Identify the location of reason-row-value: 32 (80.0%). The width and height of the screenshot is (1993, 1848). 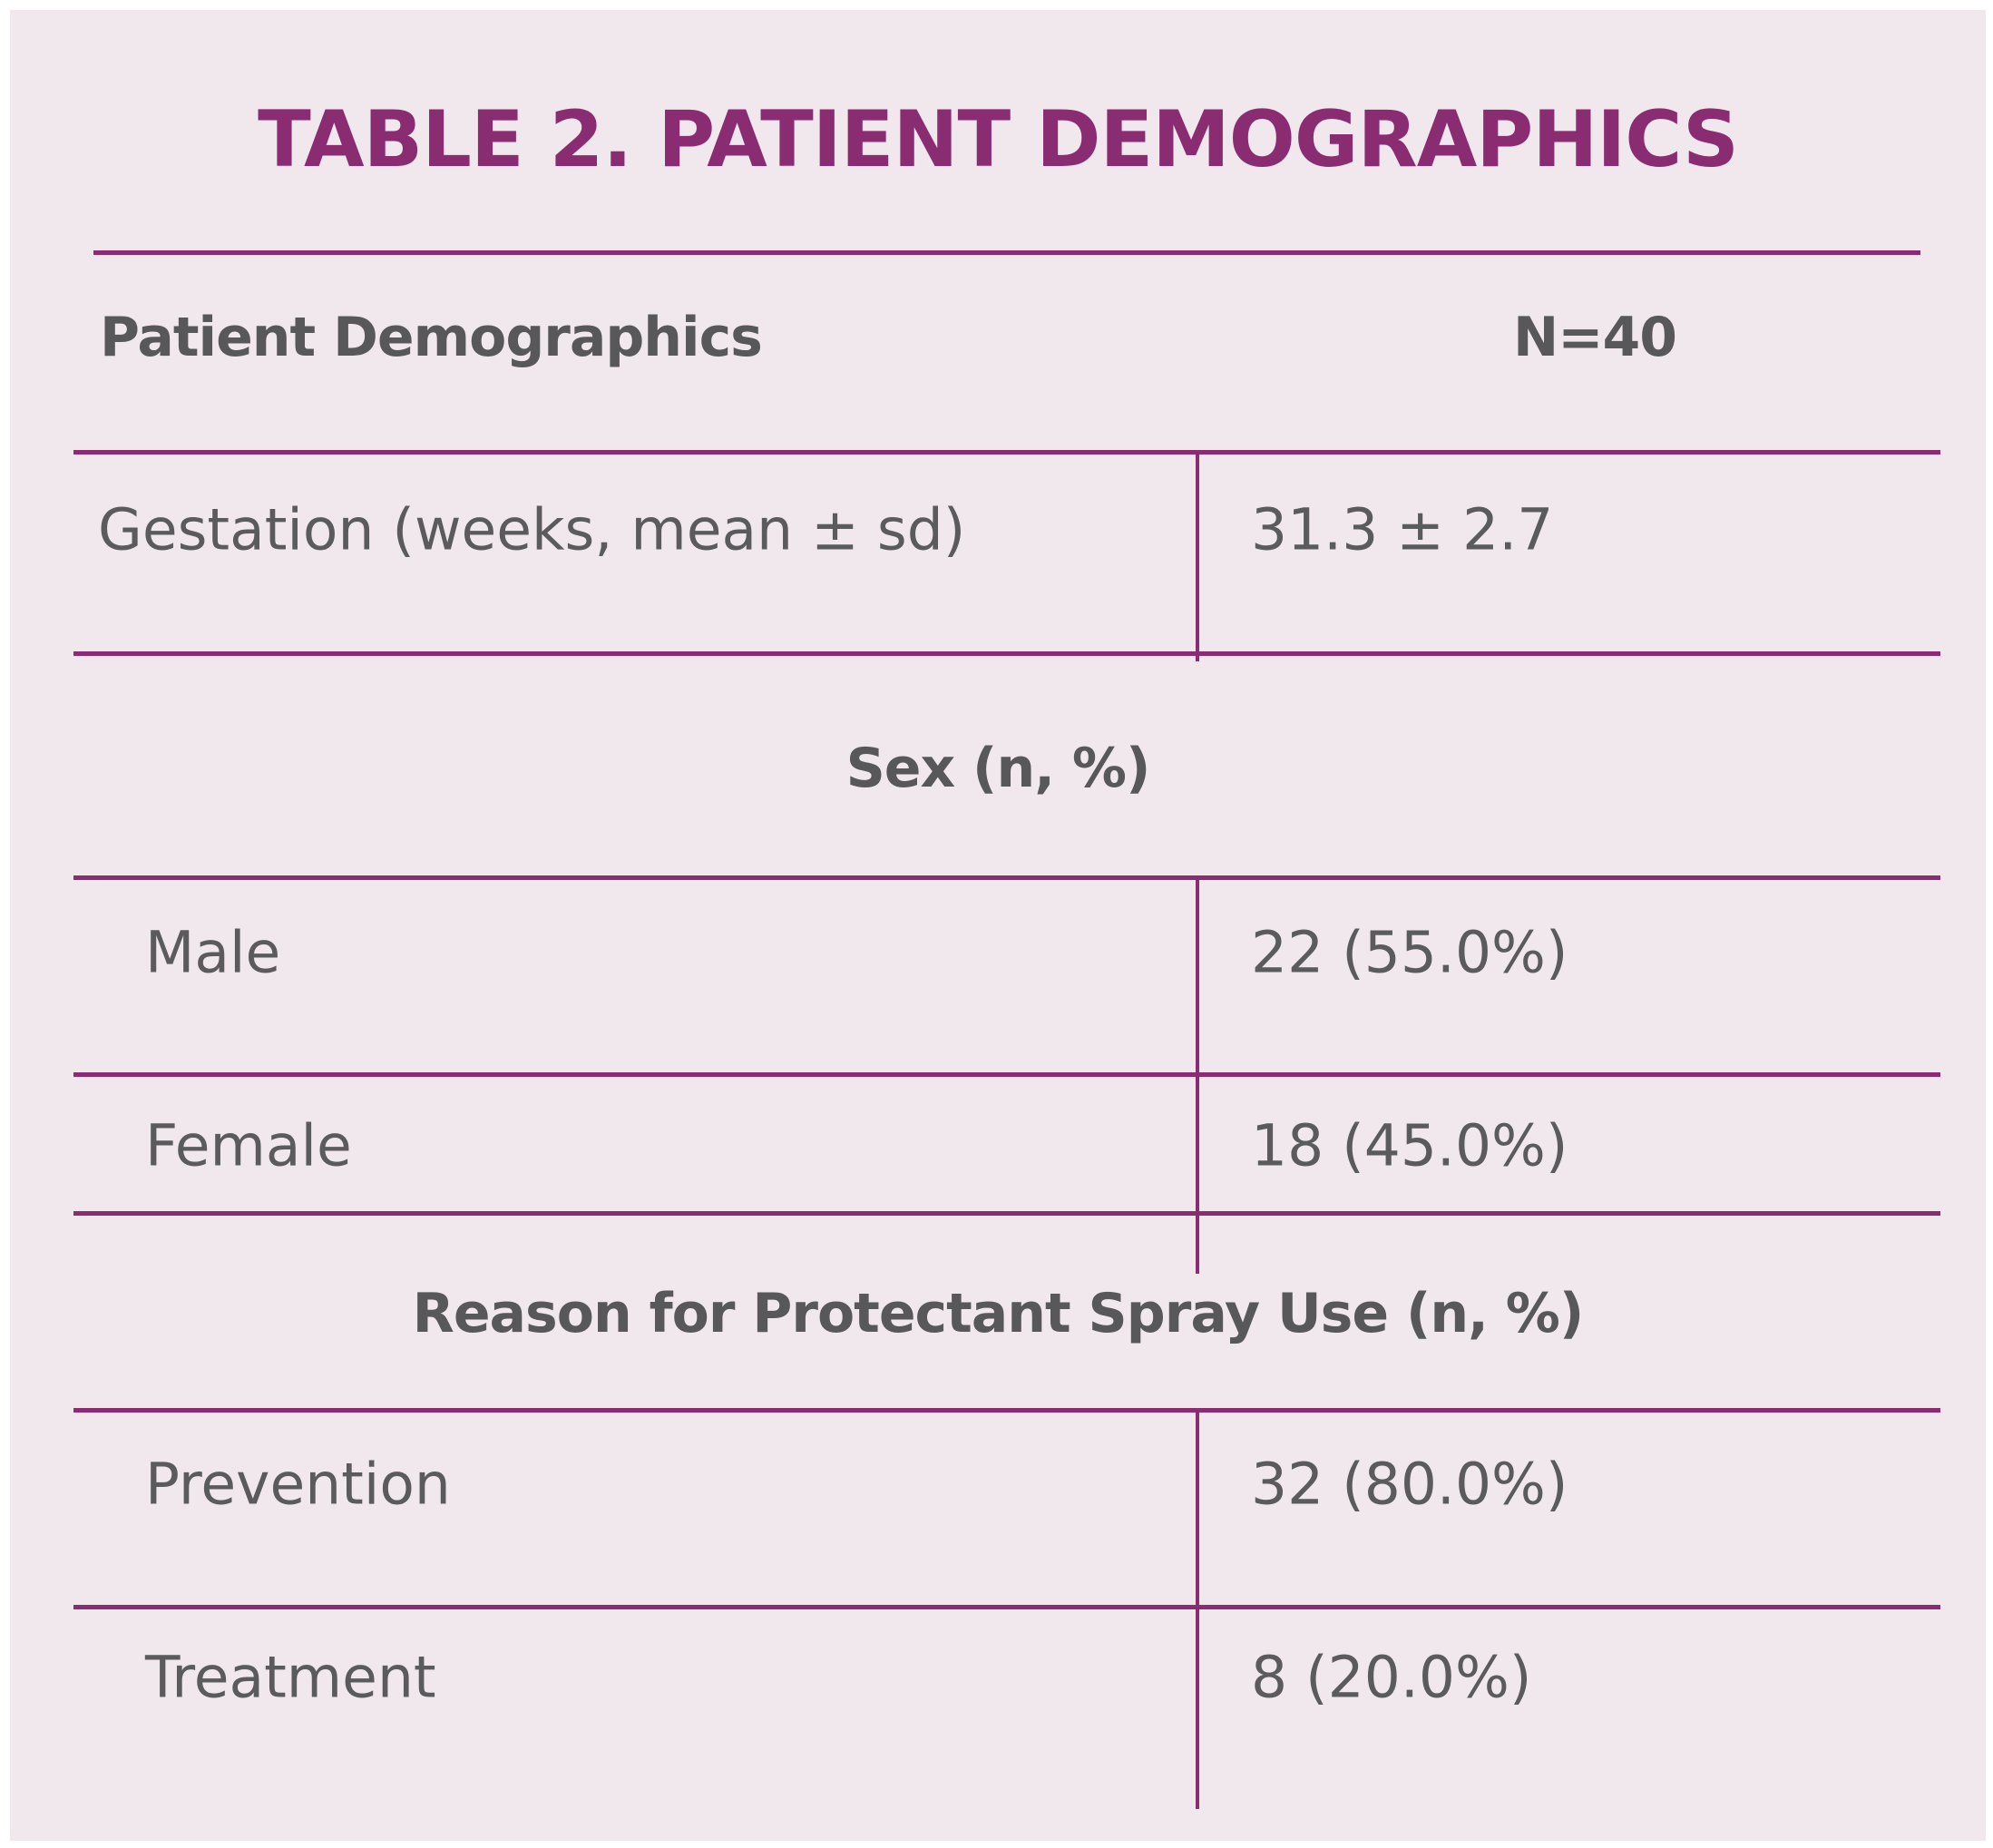
(1409, 1484).